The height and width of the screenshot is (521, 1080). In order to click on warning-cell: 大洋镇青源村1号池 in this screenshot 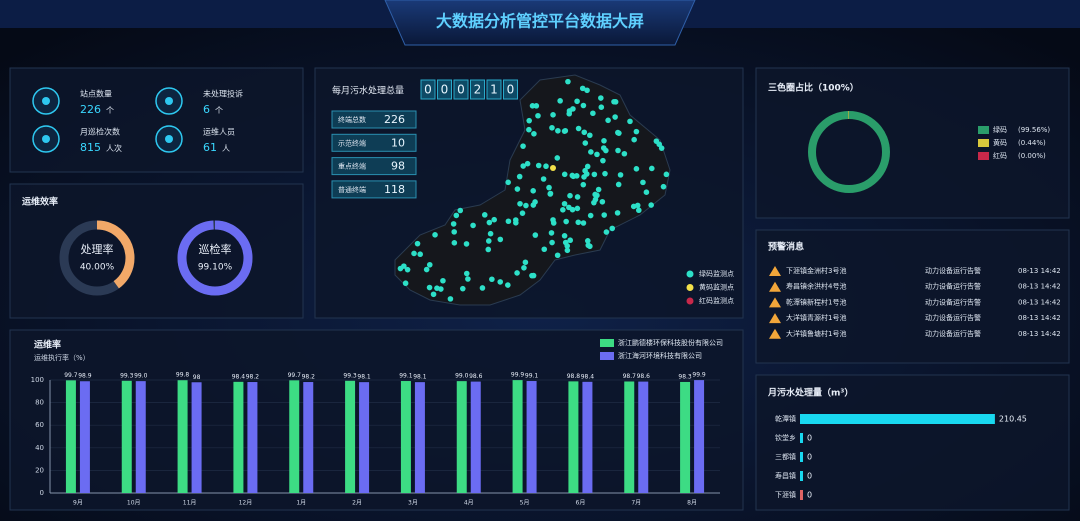, I will do `click(816, 317)`.